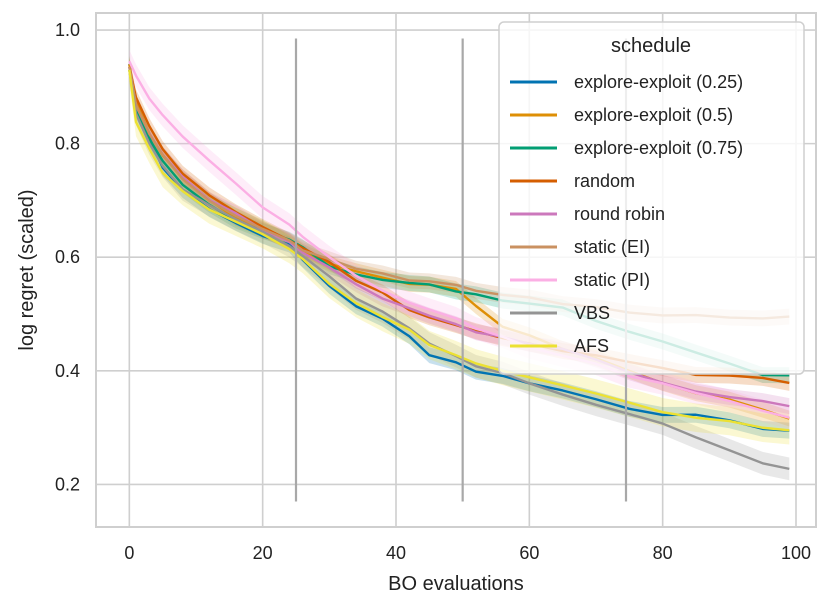 The height and width of the screenshot is (613, 830). What do you see at coordinates (592, 313) in the screenshot?
I see `legend-label-vbs: VBS` at bounding box center [592, 313].